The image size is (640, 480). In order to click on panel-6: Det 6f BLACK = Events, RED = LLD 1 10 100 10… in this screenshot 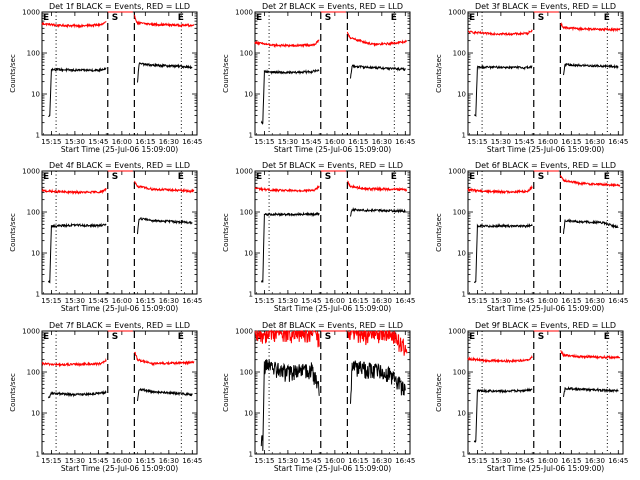, I will do `click(531, 237)`.